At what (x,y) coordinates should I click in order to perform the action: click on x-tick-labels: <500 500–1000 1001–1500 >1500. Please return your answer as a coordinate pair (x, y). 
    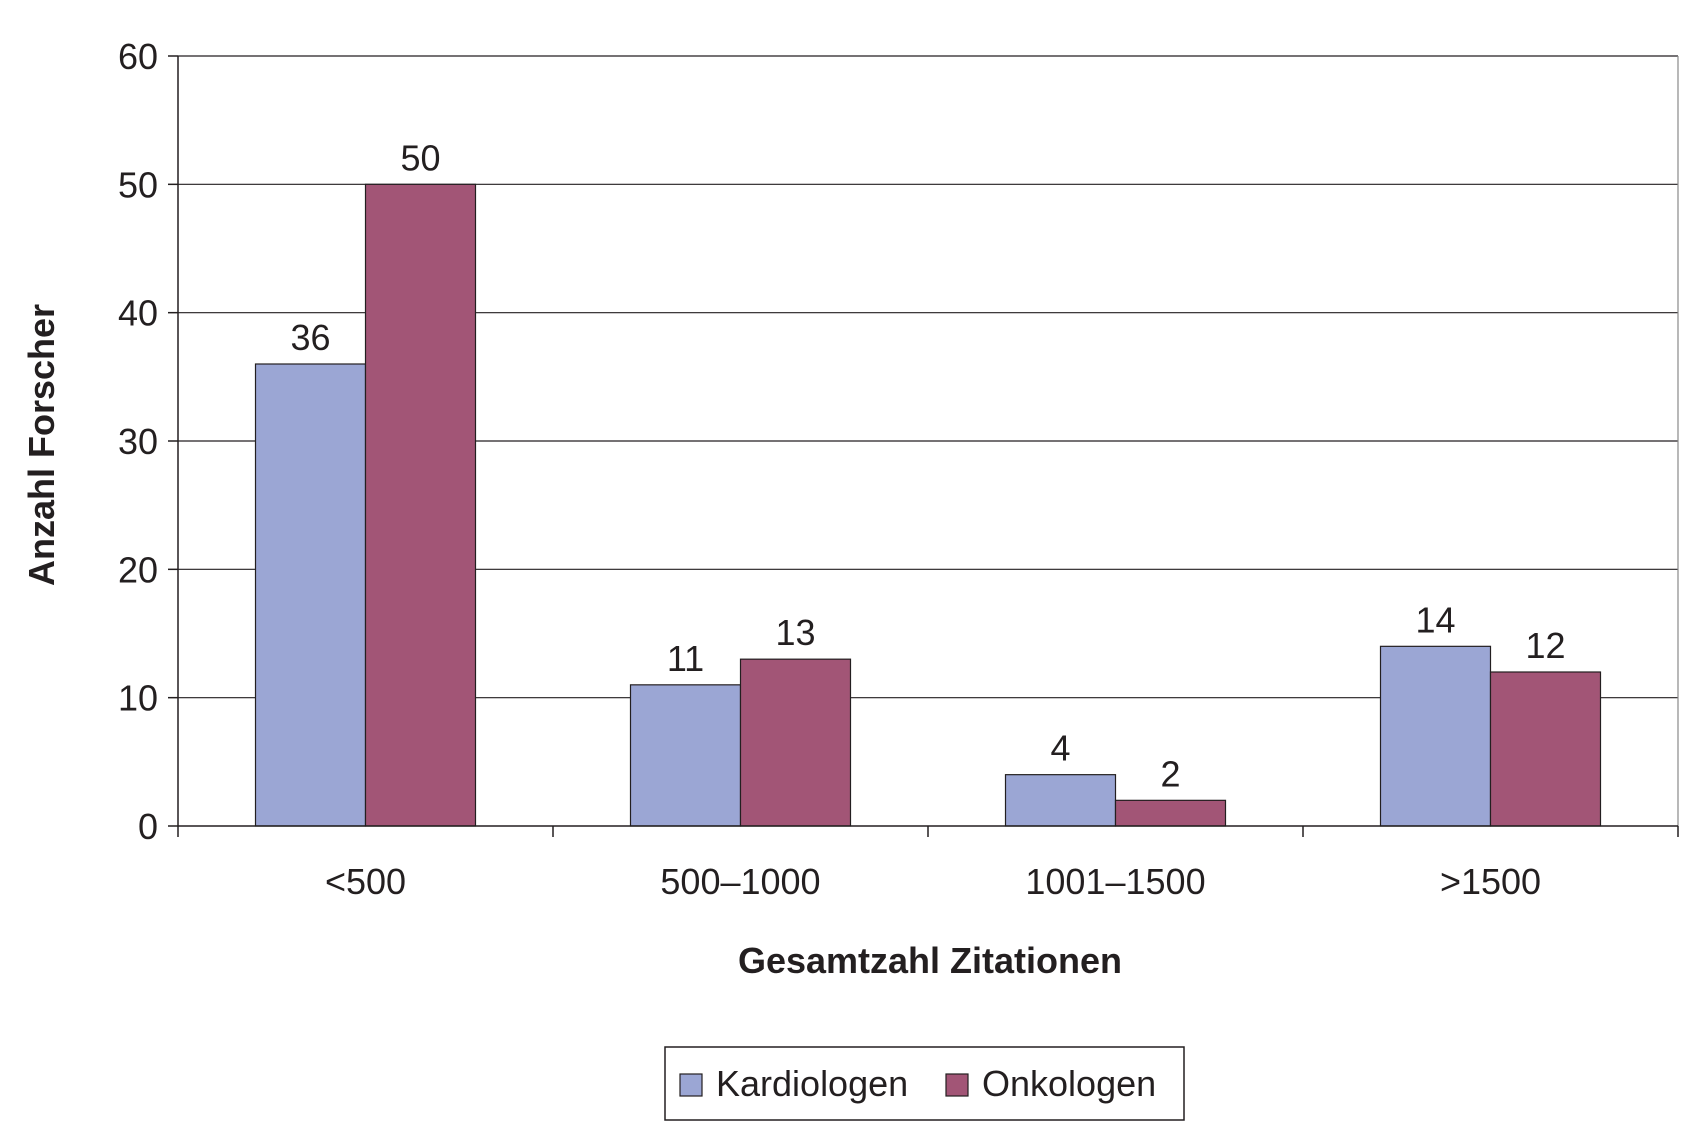
    Looking at the image, I should click on (933, 881).